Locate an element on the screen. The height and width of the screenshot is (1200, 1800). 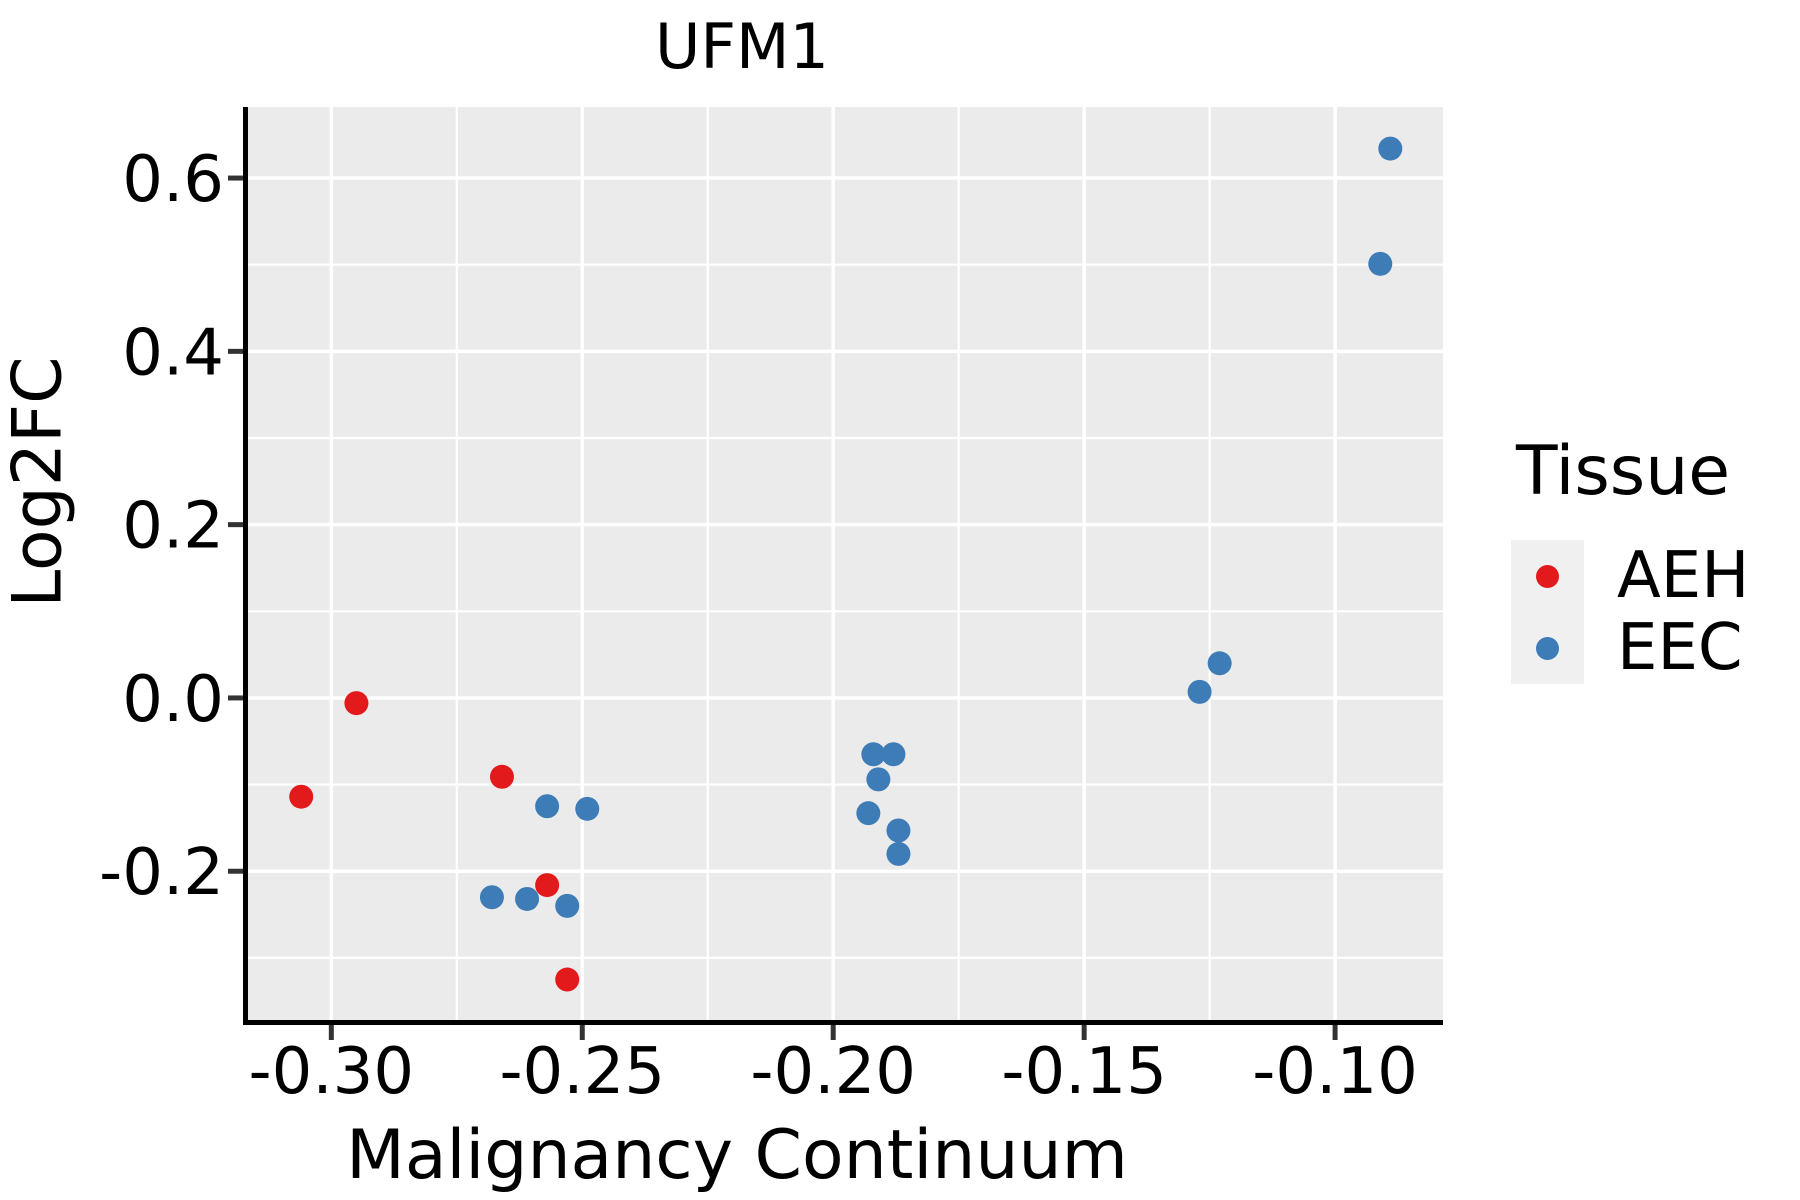
y-tick-label: 0.2 is located at coordinates (173, 527).